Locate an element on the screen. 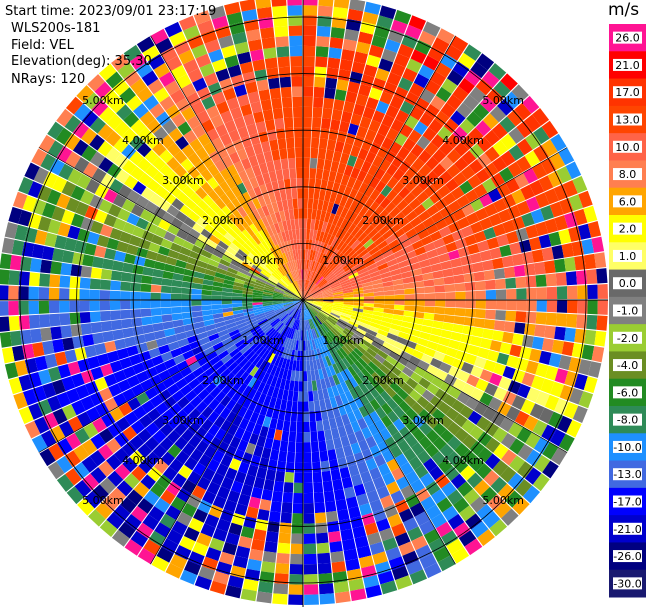 This screenshot has height=607, width=647. spoke-line is located at coordinates (379, 432).